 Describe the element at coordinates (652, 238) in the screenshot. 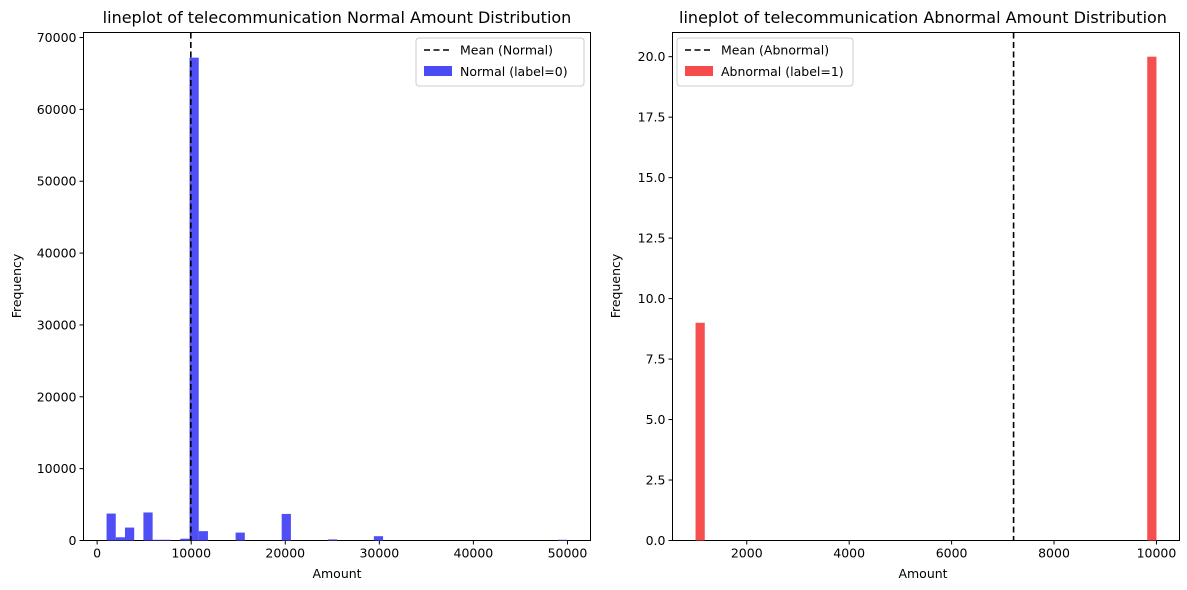

I see `y-tick-label: 12.5` at that location.